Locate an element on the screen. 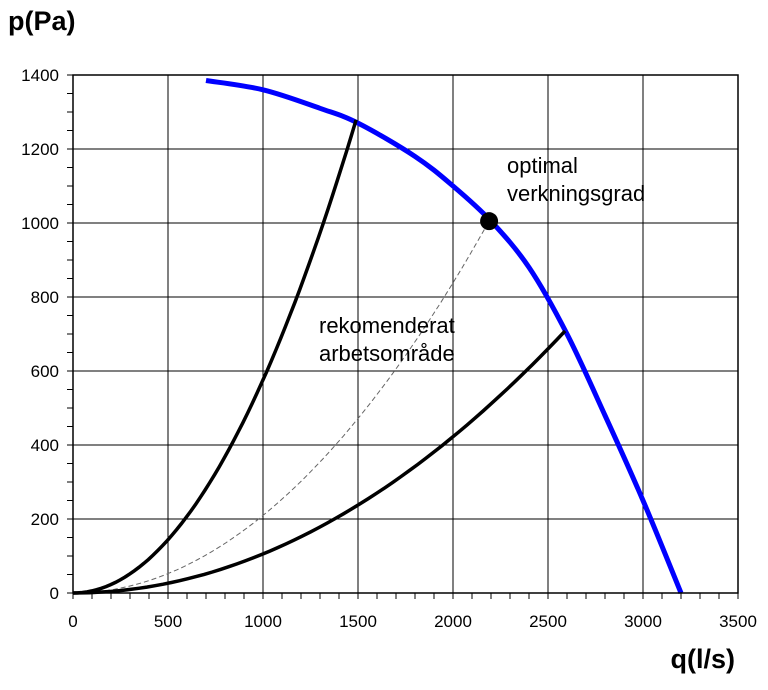  x-tick-label: 3000 is located at coordinates (643, 621).